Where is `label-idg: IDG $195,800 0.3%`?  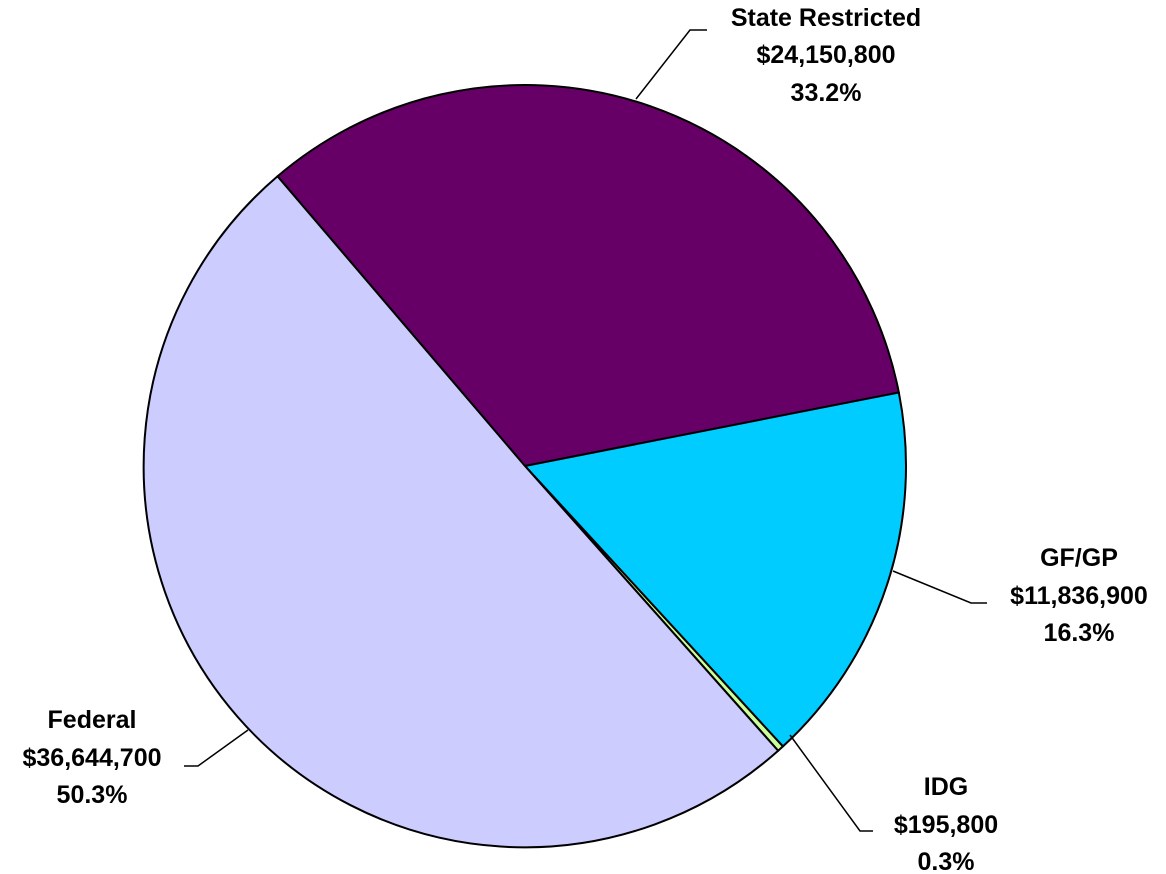
label-idg: IDG $195,800 0.3% is located at coordinates (946, 823).